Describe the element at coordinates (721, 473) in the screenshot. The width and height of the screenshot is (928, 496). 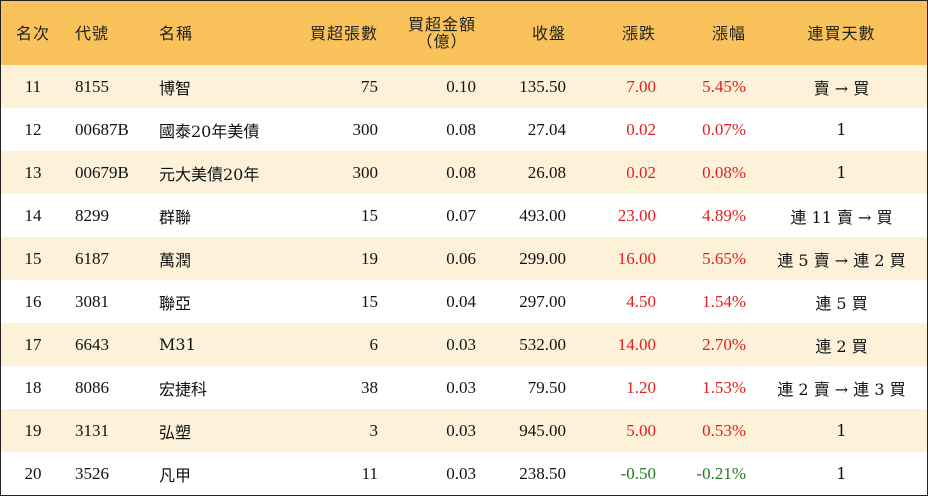
I see `cell-change-pct: -0.21%` at that location.